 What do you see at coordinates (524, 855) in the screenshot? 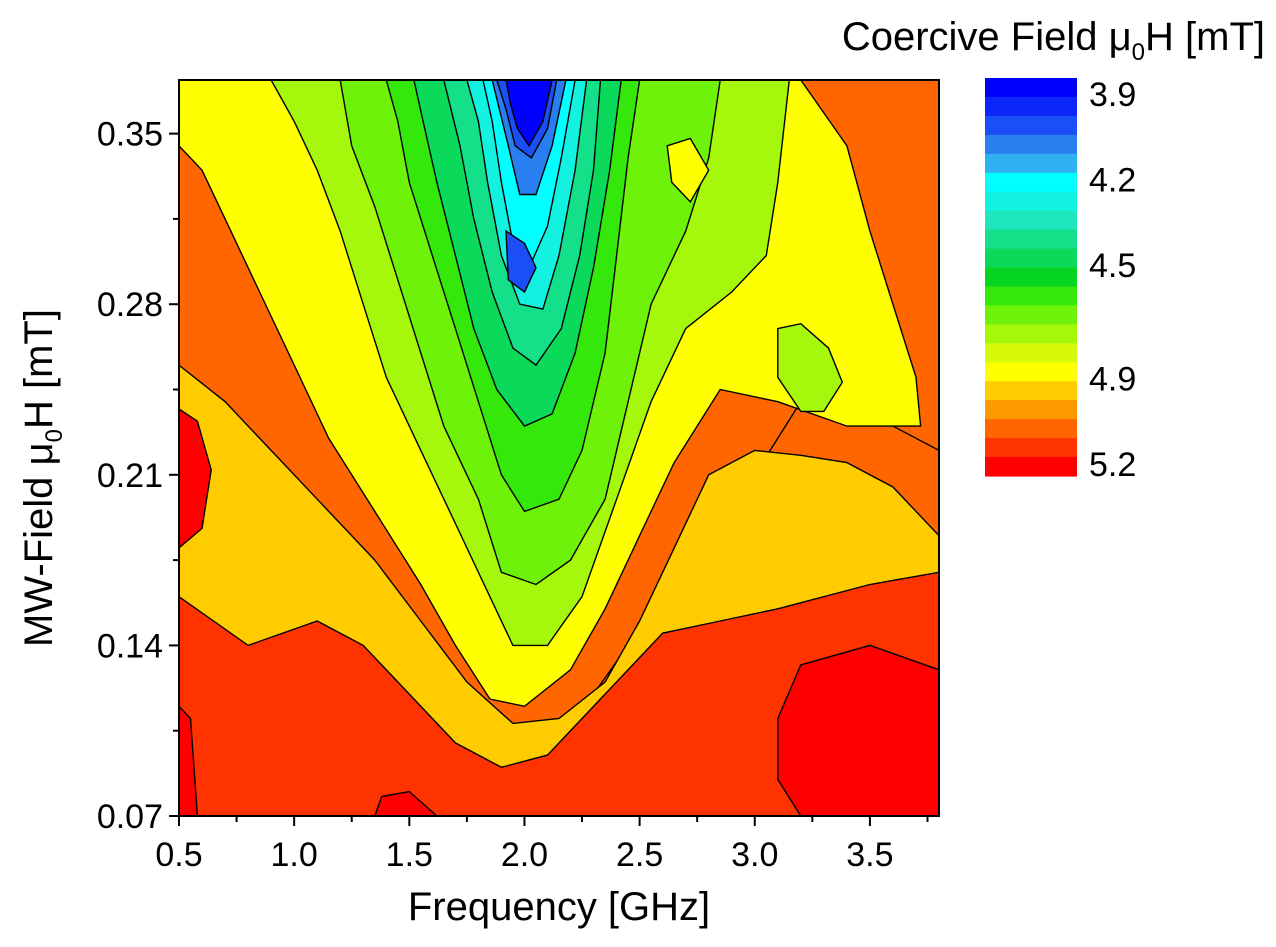
I see `x-tick-label: 2.0` at bounding box center [524, 855].